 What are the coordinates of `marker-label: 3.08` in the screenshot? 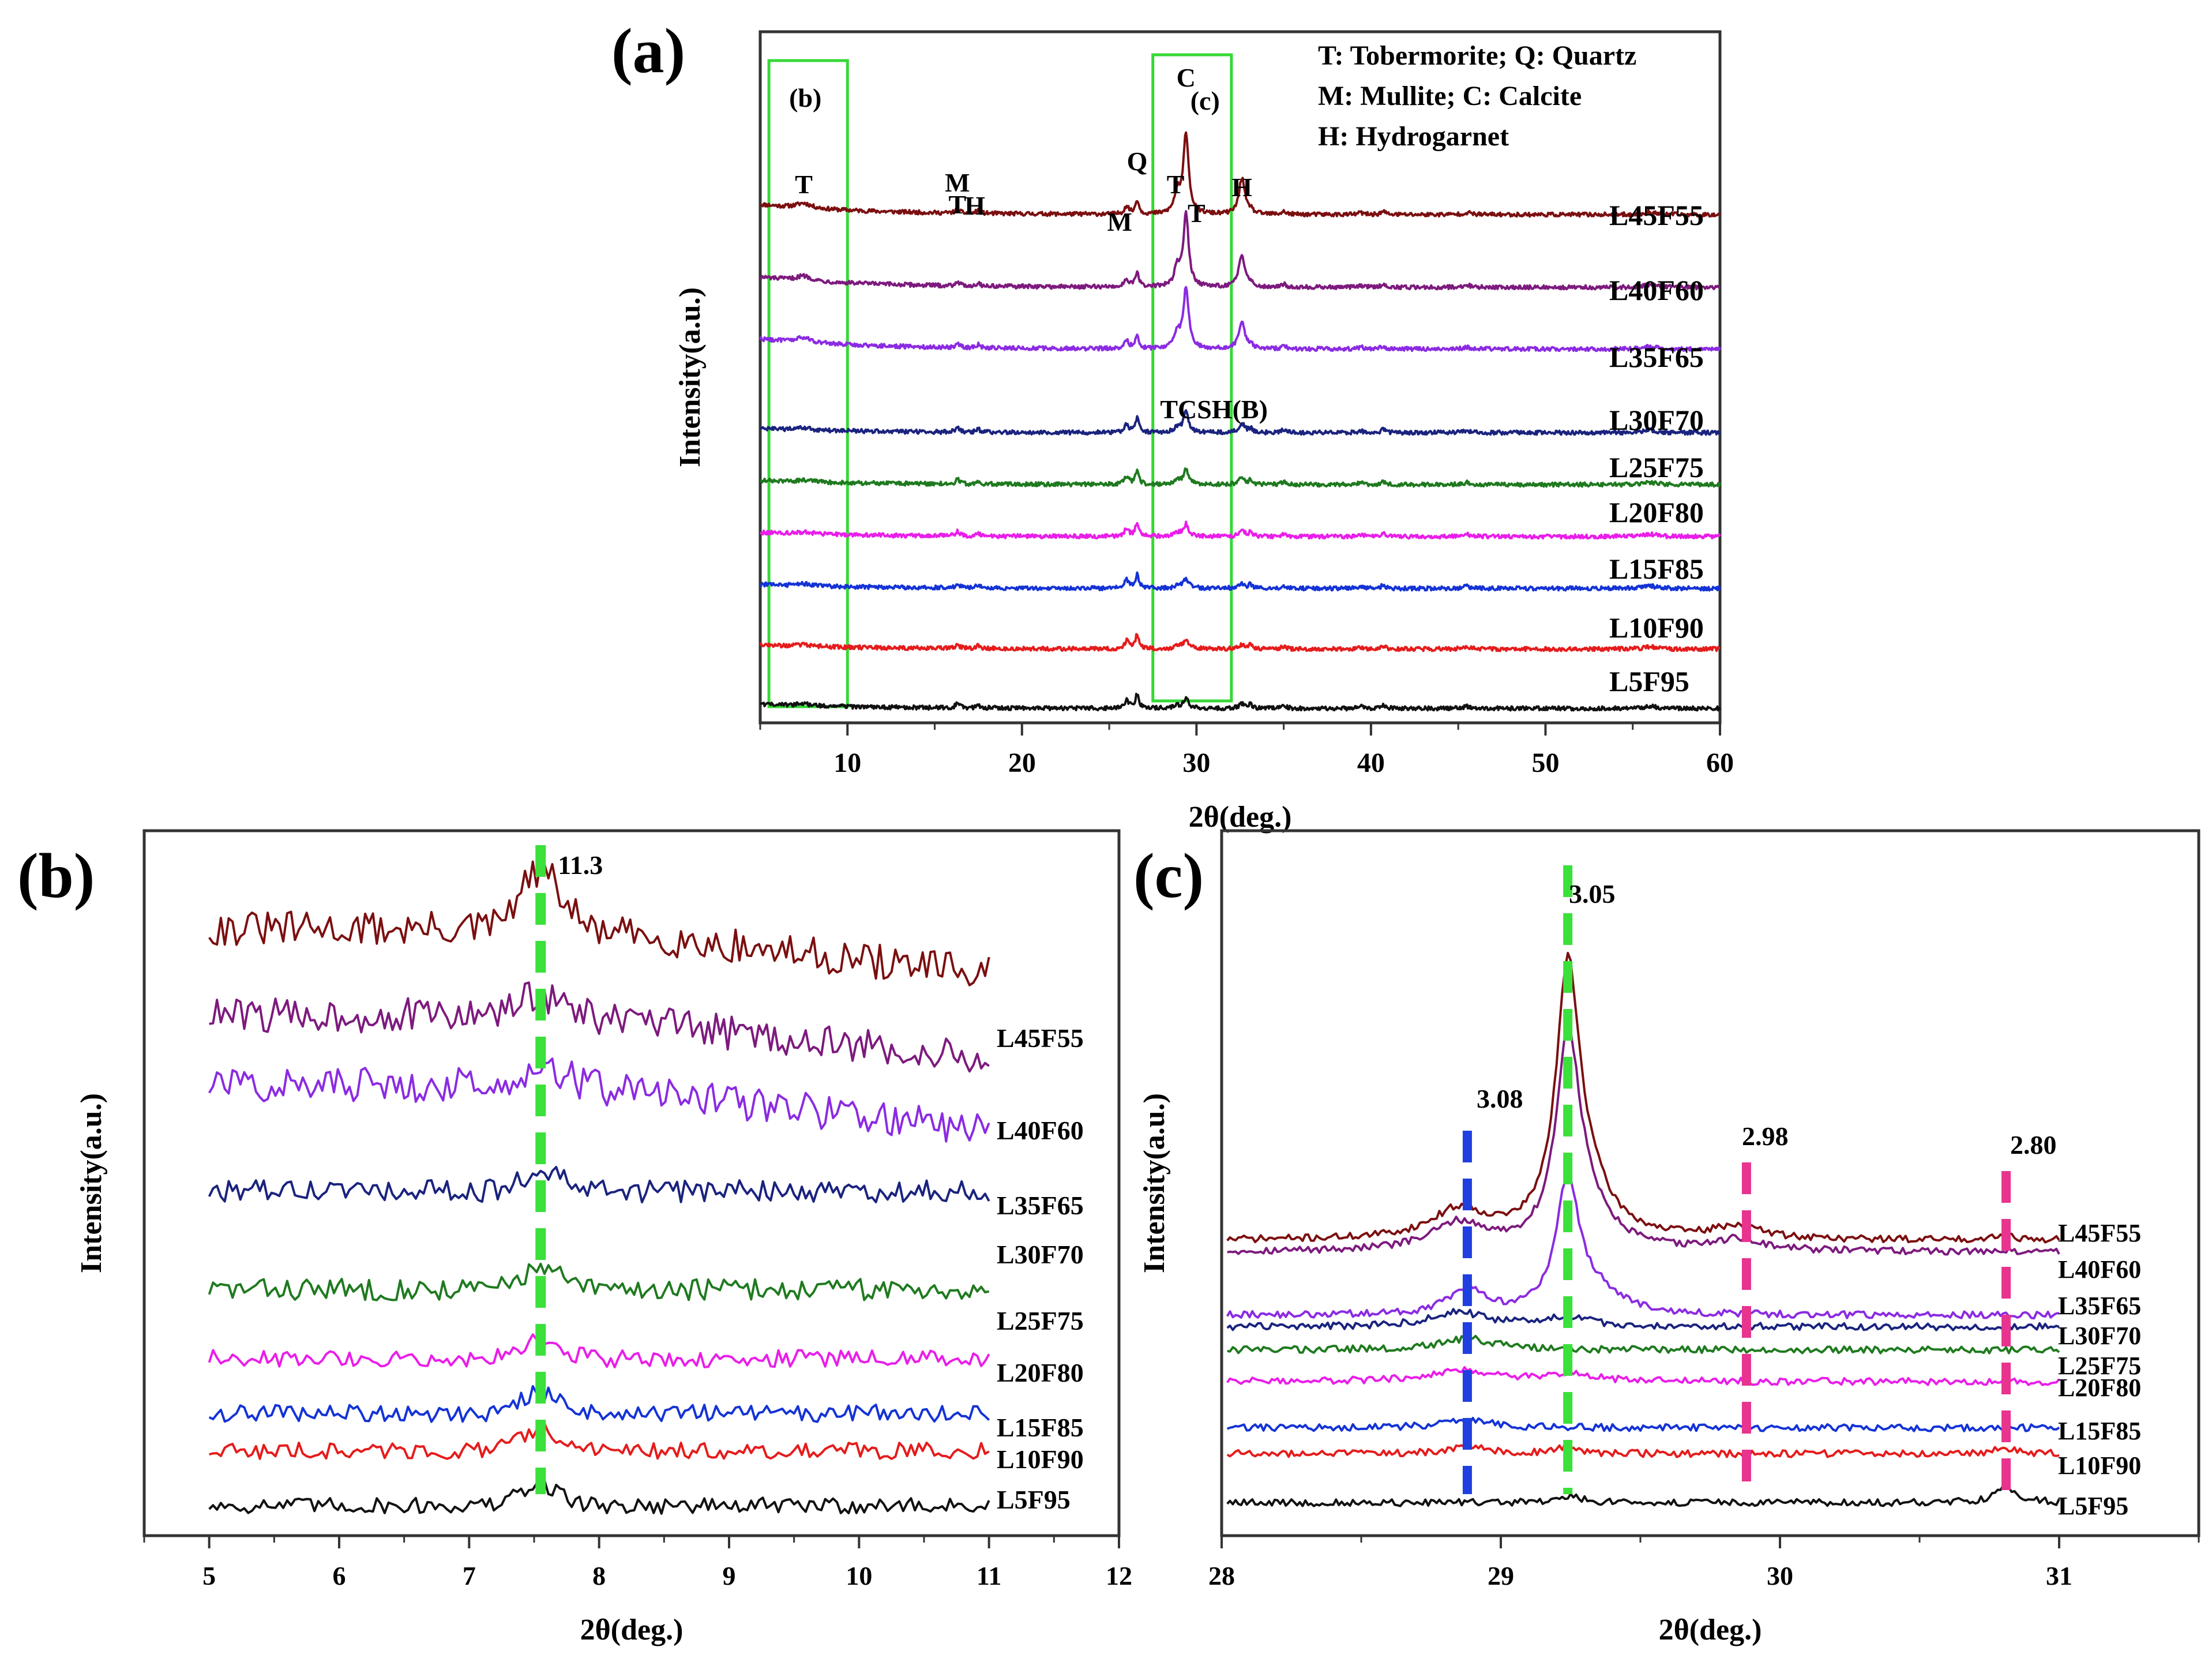 It's located at (1500, 1098).